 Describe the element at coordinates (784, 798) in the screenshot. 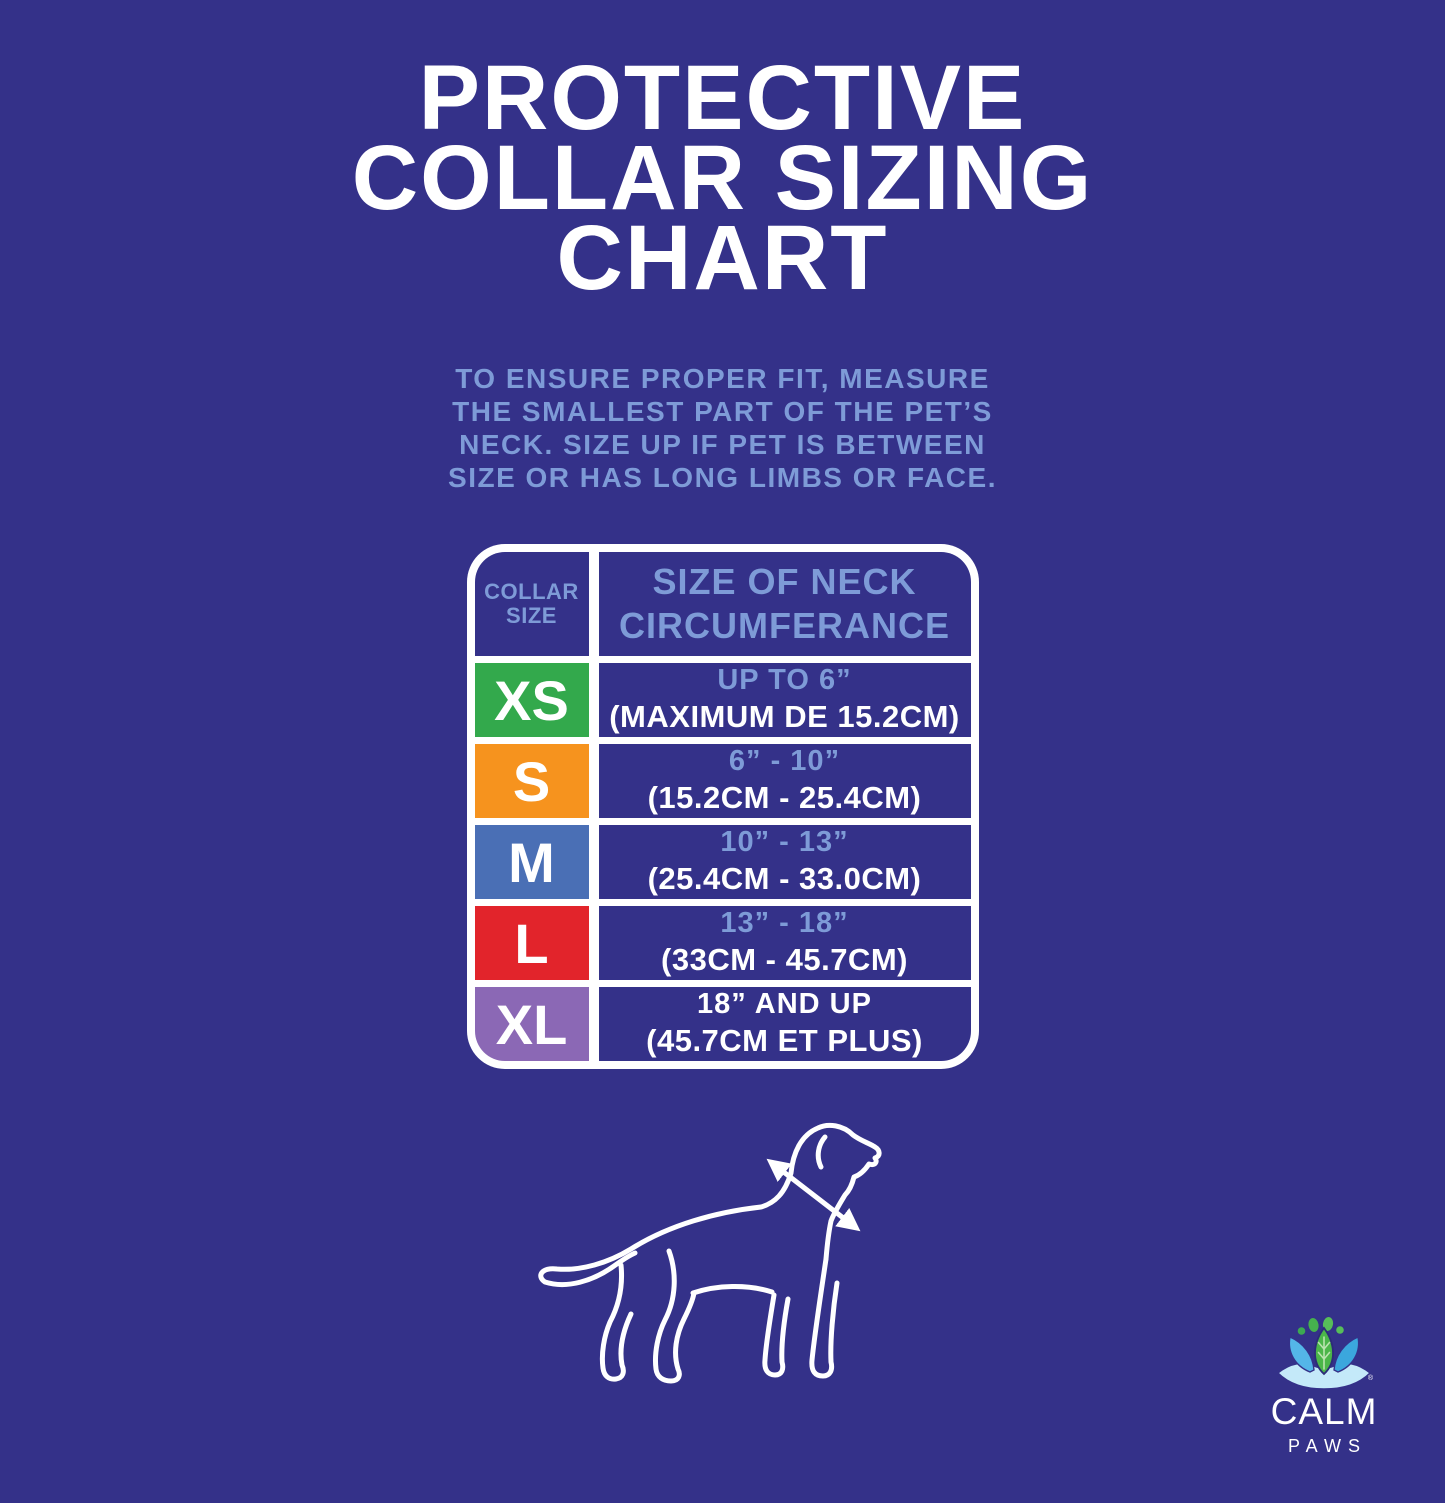

I see `range-metric: (15.2CM - 25.4CM)` at that location.